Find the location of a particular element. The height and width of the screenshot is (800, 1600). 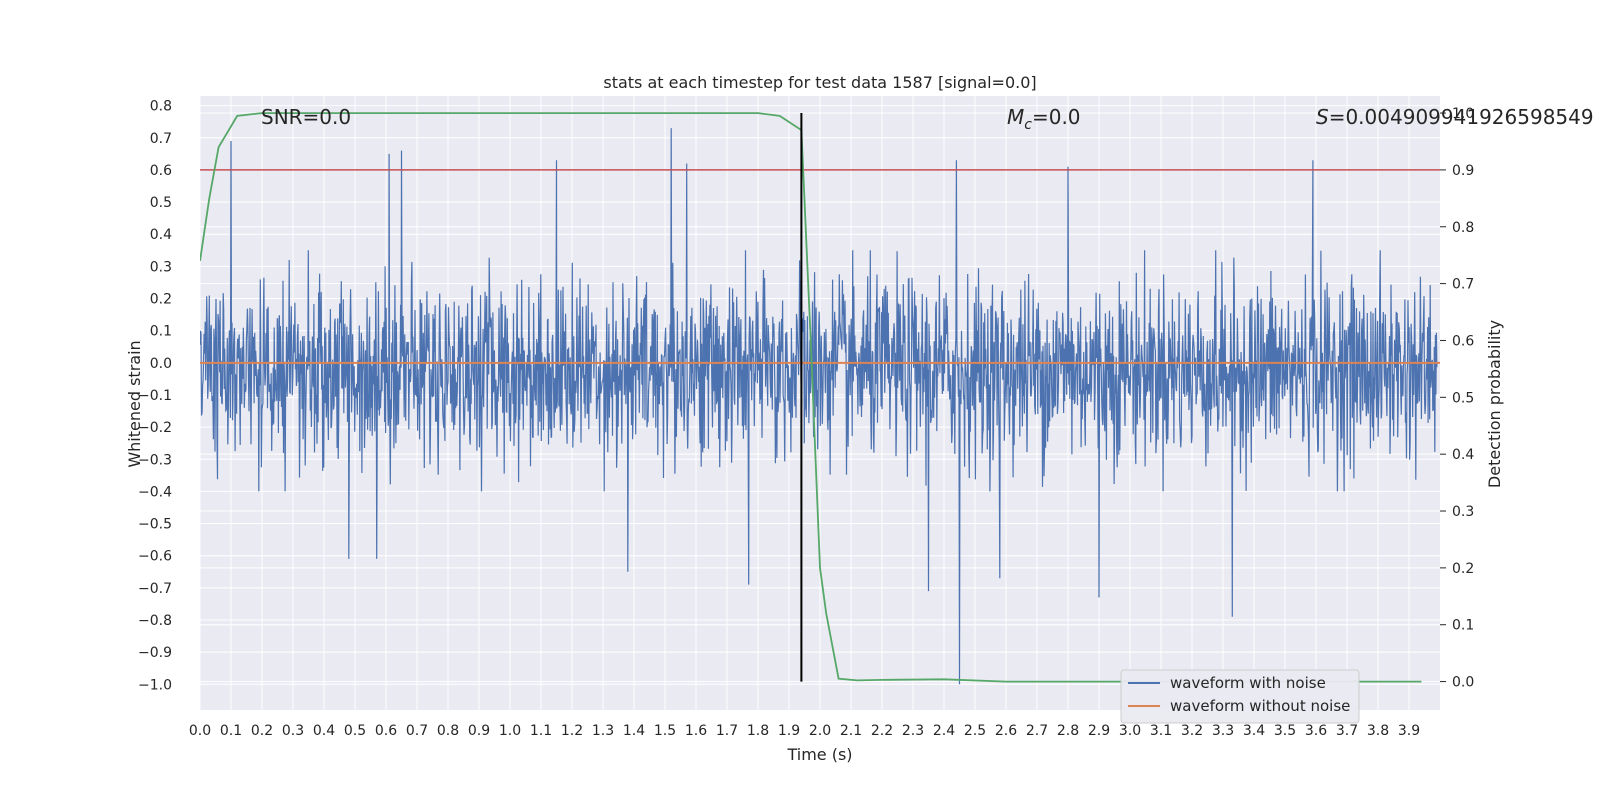

x-tick-label: 3.9 is located at coordinates (1409, 731).